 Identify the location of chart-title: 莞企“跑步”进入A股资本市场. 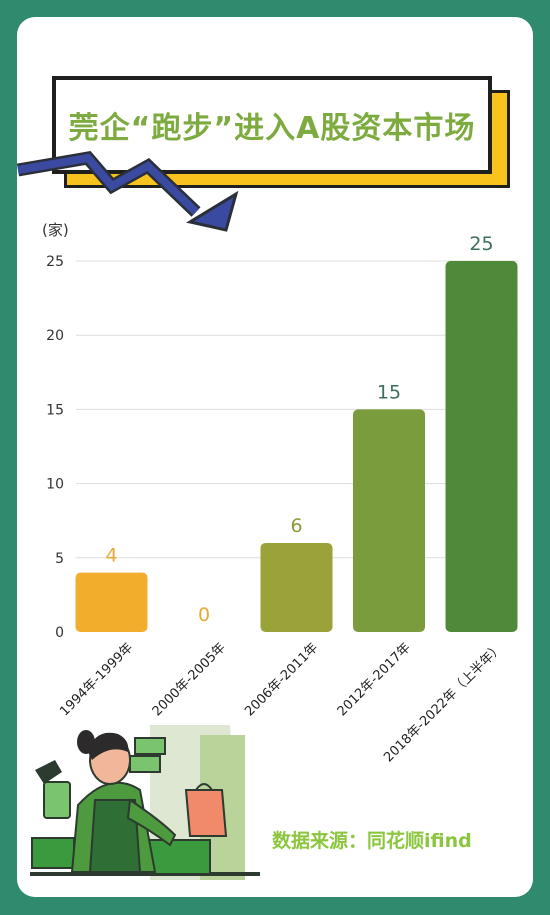
(272, 128).